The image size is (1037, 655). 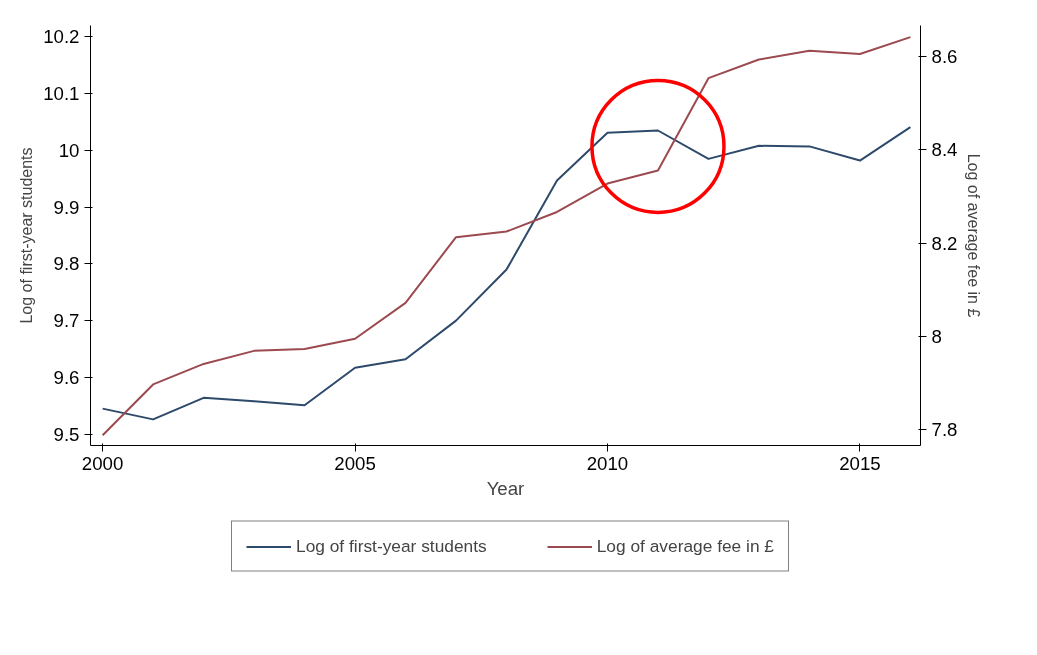 I want to click on y-tick-label: 9.5, so click(x=66, y=434).